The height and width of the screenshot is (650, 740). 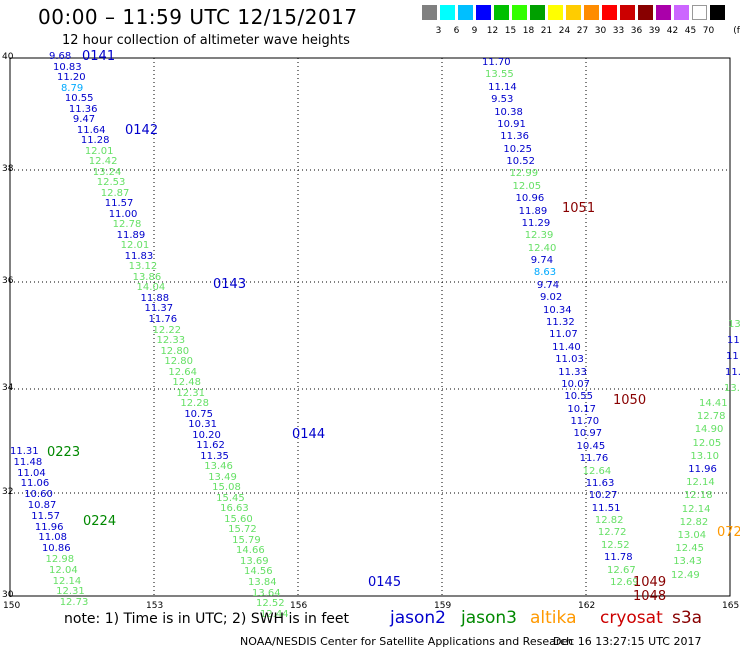 What do you see at coordinates (705, 456) in the screenshot?
I see `swh-value: 13.10` at bounding box center [705, 456].